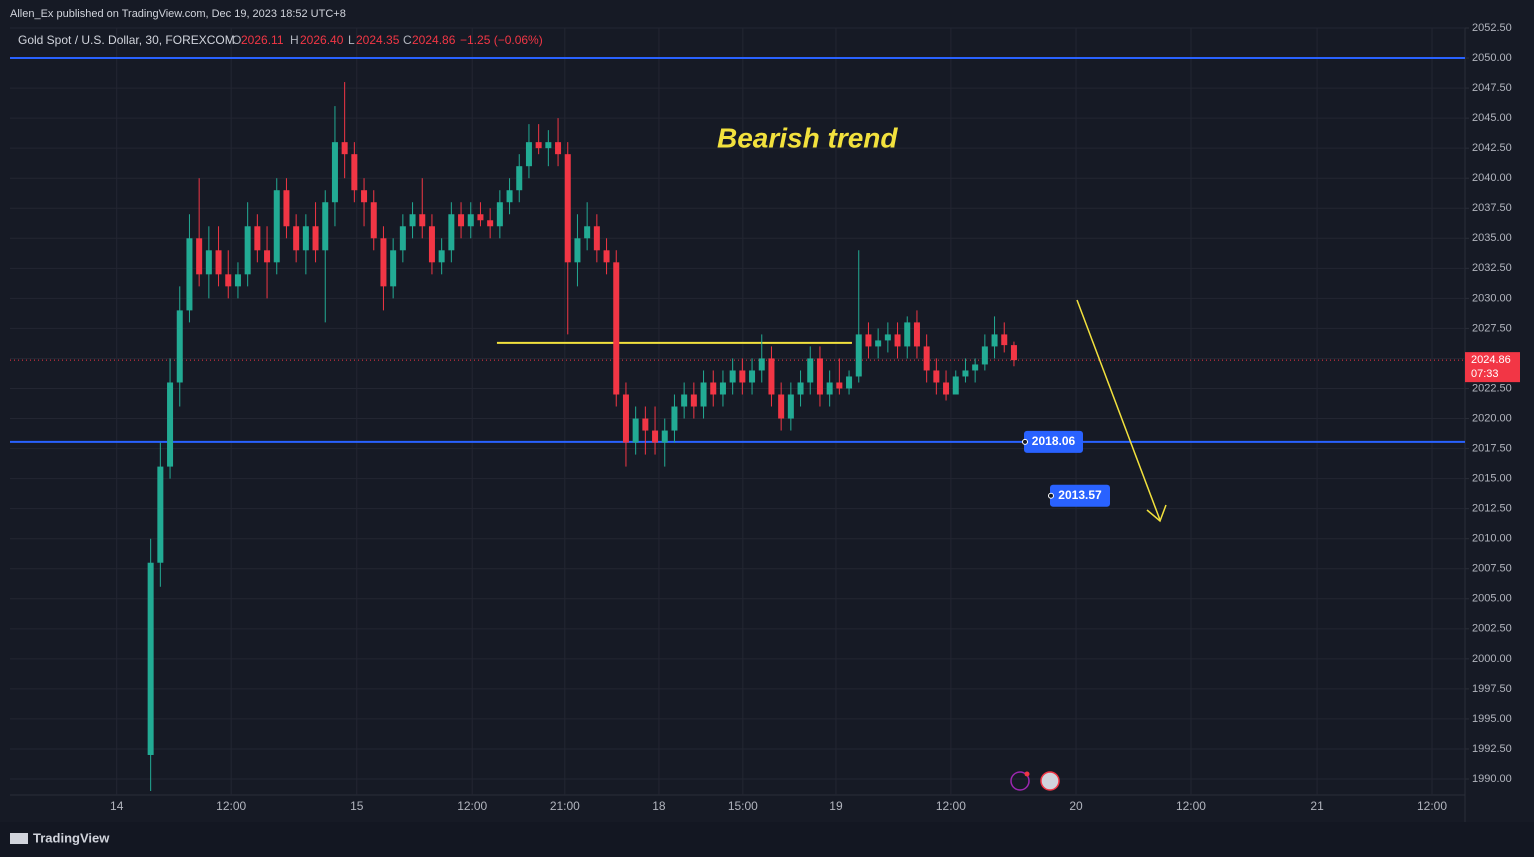 The image size is (1534, 857). What do you see at coordinates (1492, 58) in the screenshot?
I see `y-tick-label: 2050.00` at bounding box center [1492, 58].